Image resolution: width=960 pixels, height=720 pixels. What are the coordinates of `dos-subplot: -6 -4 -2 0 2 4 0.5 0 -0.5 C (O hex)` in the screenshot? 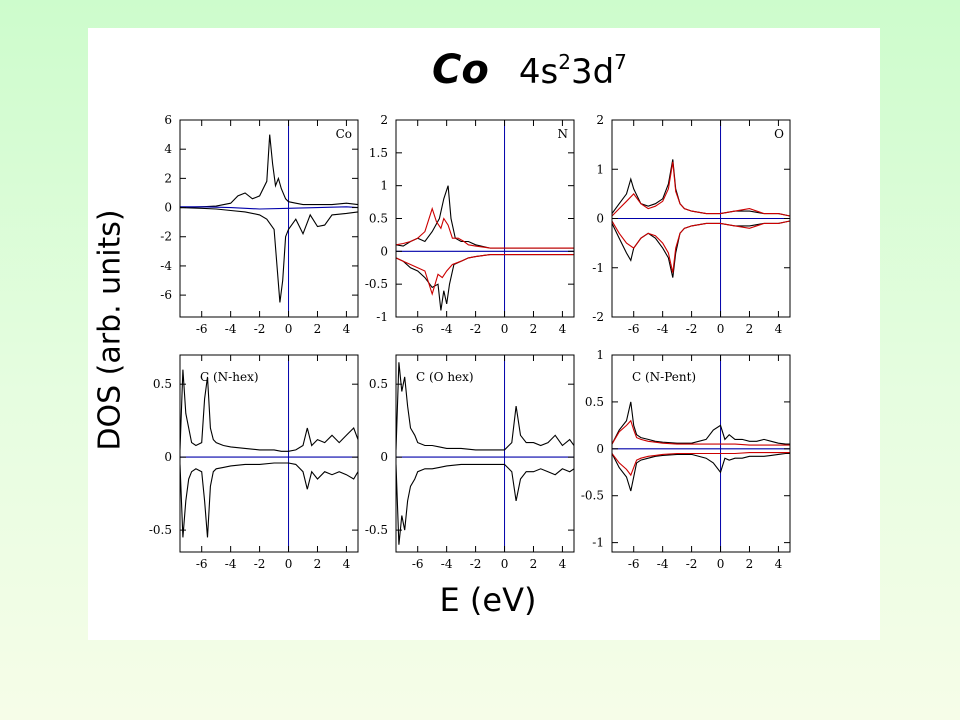 It's located at (470, 462).